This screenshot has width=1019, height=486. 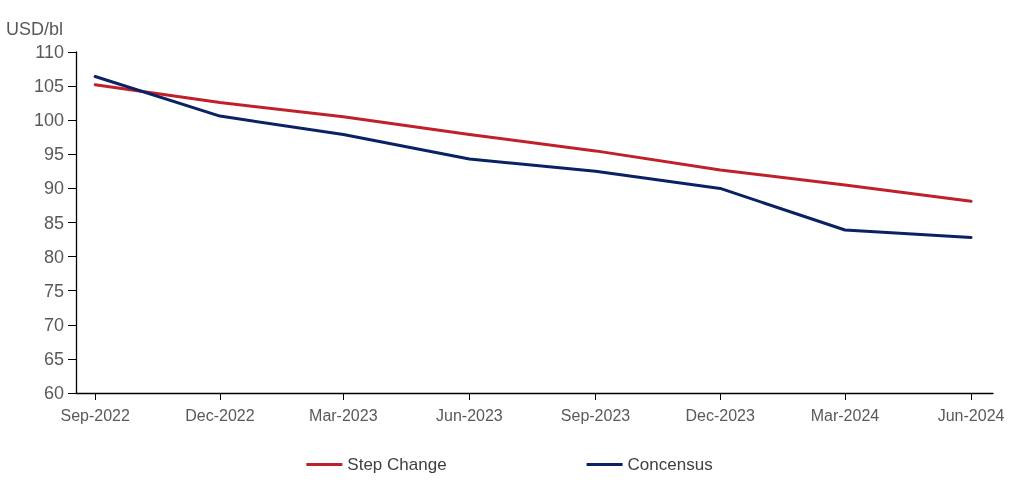 I want to click on x-tick-label: Mar-2023, so click(x=343, y=415).